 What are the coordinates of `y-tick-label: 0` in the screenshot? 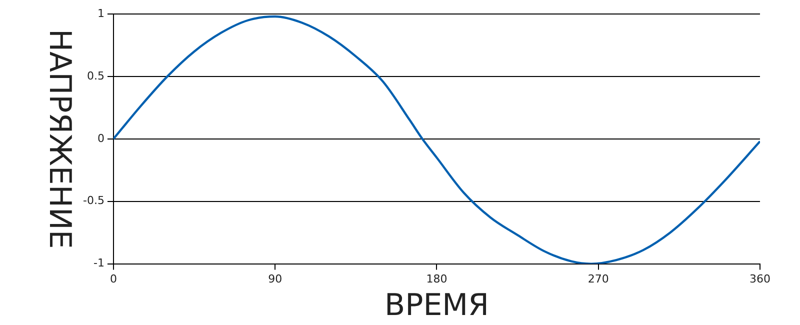 It's located at (100, 138).